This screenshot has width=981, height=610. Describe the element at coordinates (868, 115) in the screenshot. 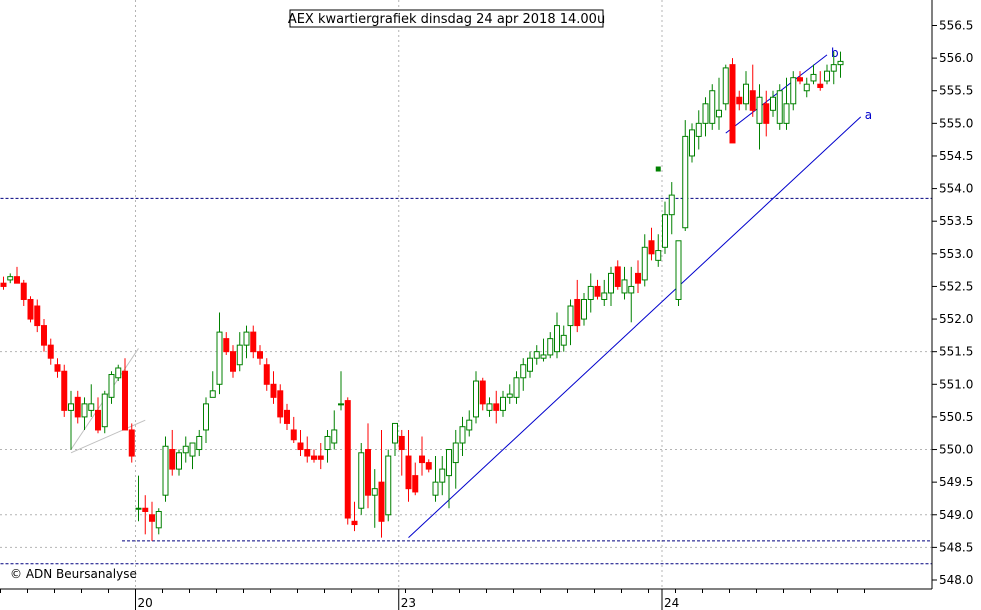

I see `trendline-label: a` at that location.